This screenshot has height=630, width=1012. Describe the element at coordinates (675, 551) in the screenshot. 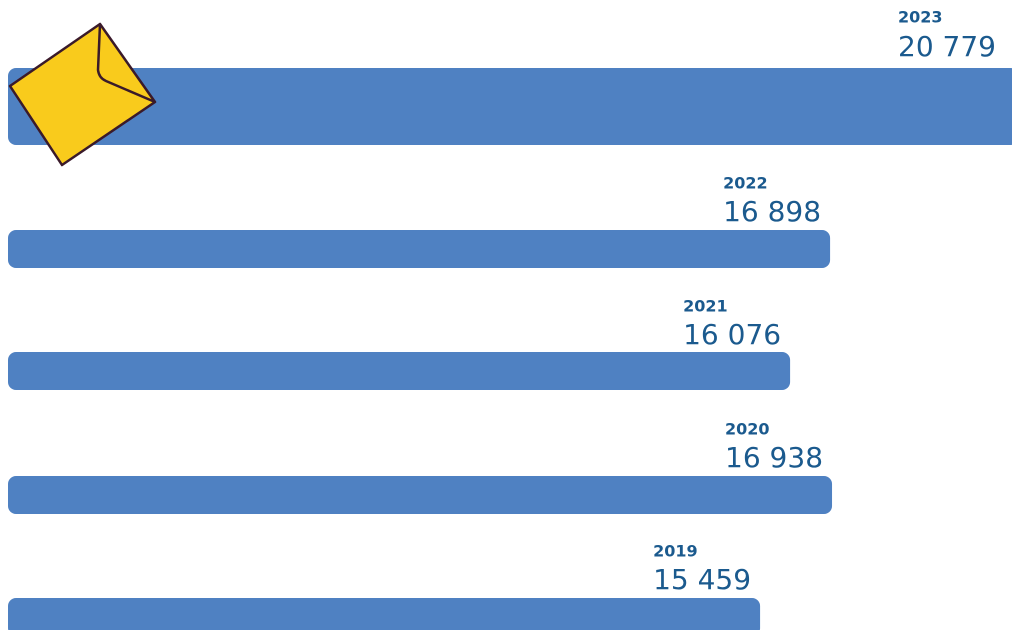

I see `category-label: 2019` at that location.